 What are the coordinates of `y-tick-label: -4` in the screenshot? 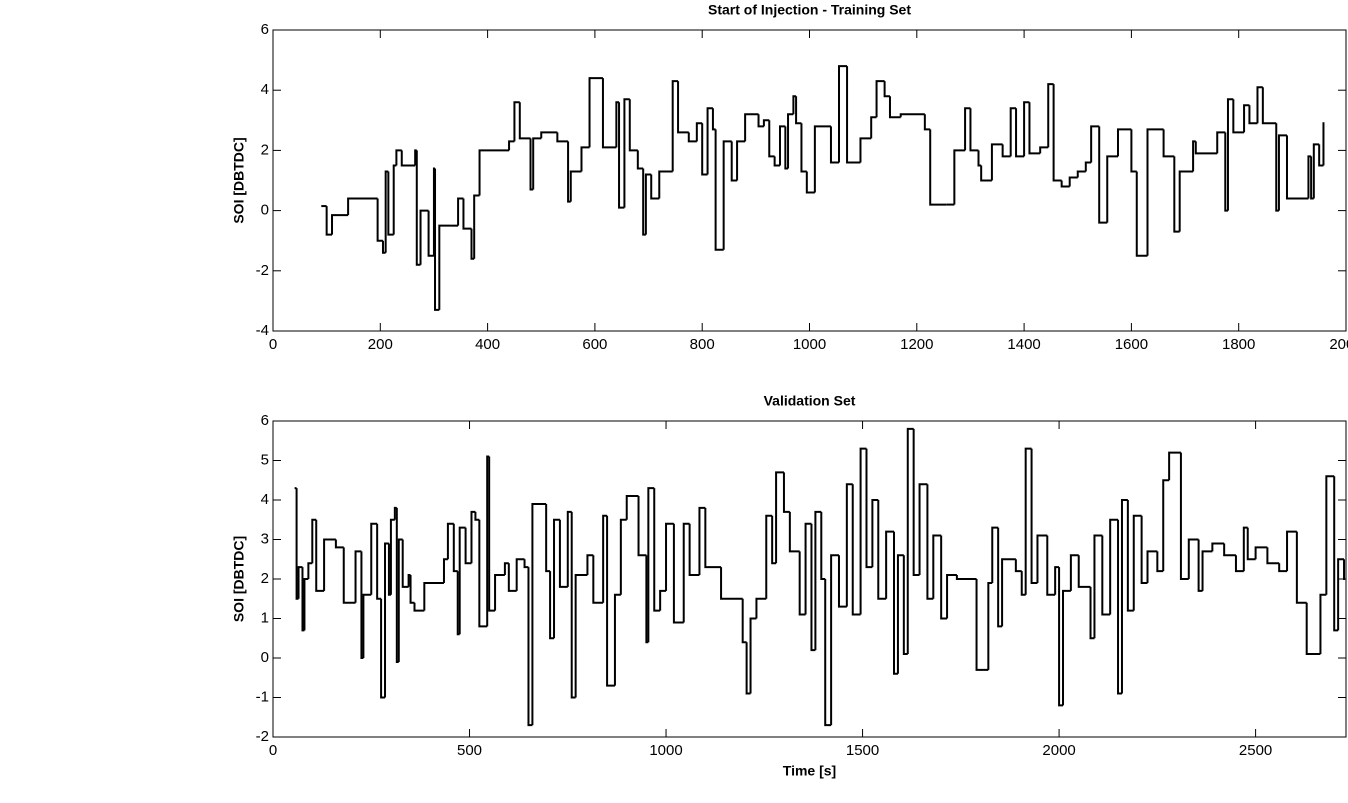 It's located at (262, 330).